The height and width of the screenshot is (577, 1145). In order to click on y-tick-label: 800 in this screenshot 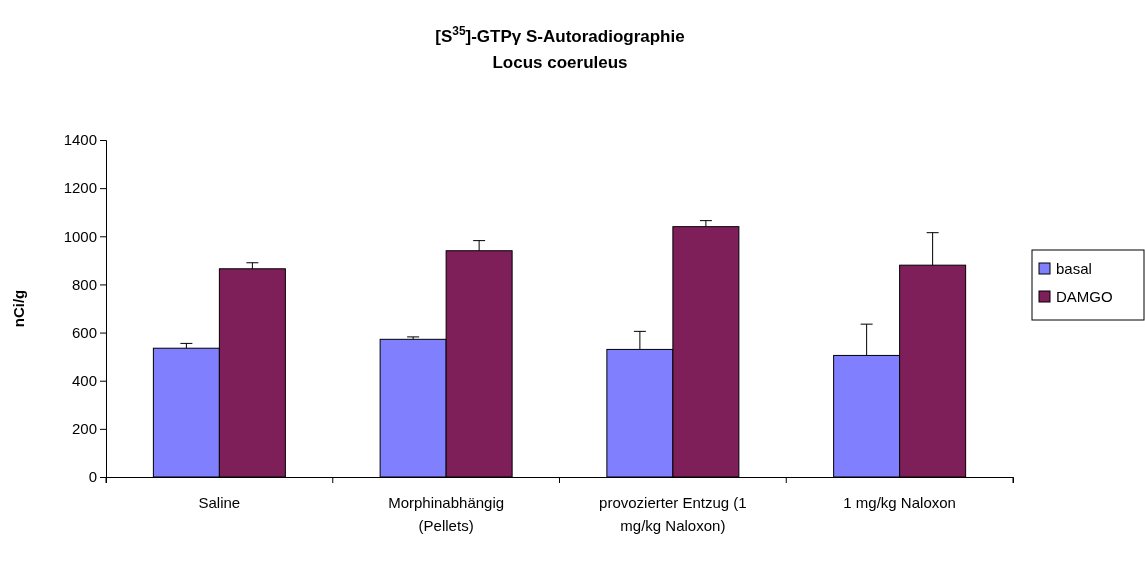, I will do `click(84, 284)`.